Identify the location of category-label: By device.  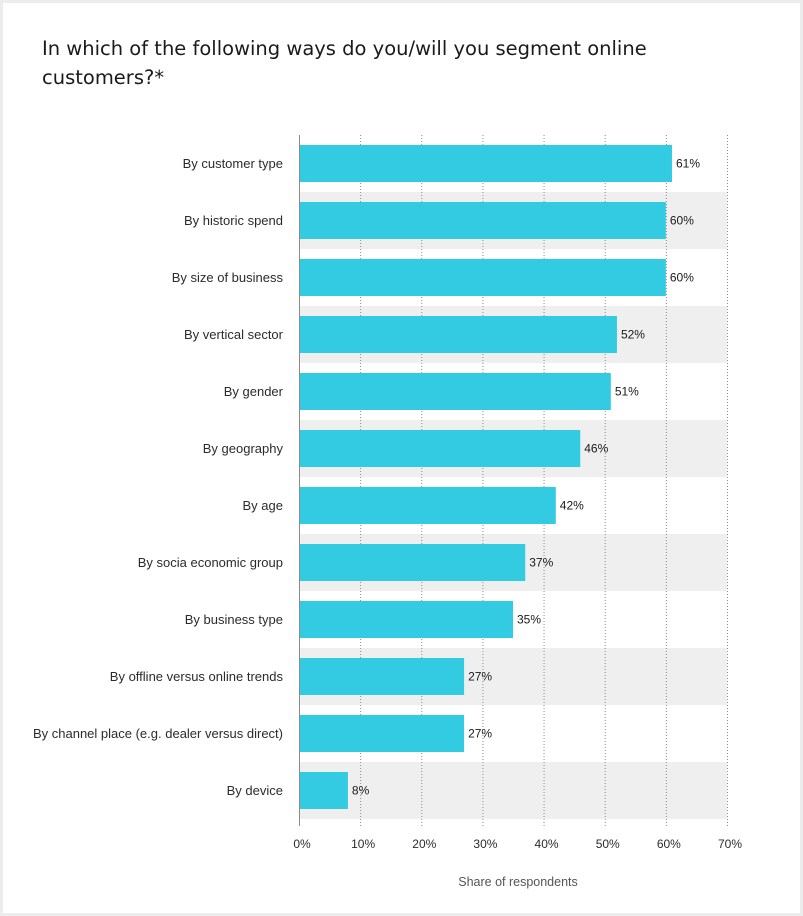
(255, 790).